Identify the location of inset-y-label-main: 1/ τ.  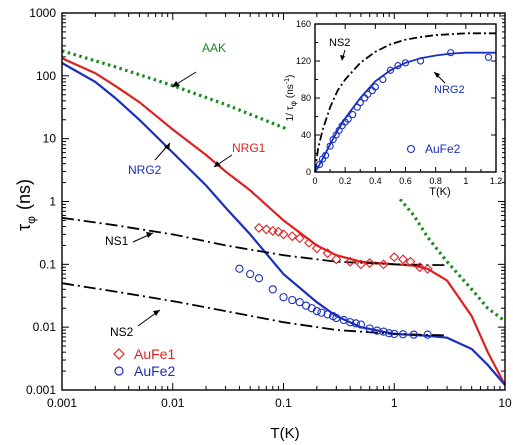
(290, 113).